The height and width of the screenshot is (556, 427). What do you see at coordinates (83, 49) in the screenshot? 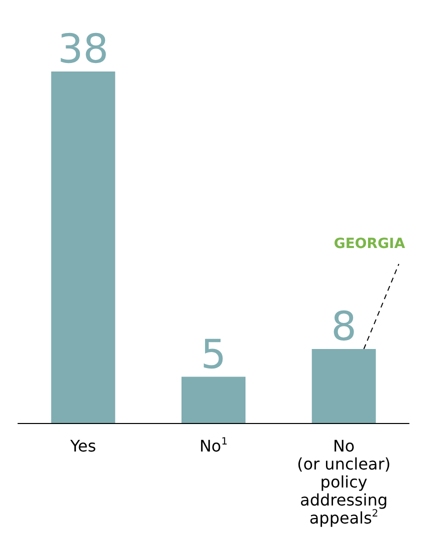
I see `data-label: 38` at bounding box center [83, 49].